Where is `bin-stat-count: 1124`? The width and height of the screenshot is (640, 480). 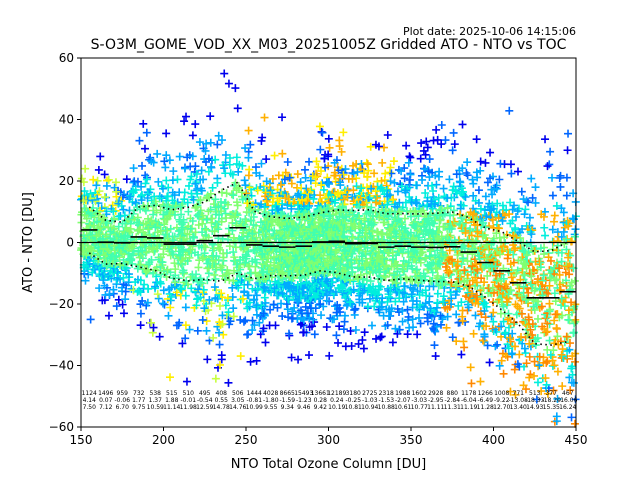 bin-stat-count: 1124 is located at coordinates (89, 393).